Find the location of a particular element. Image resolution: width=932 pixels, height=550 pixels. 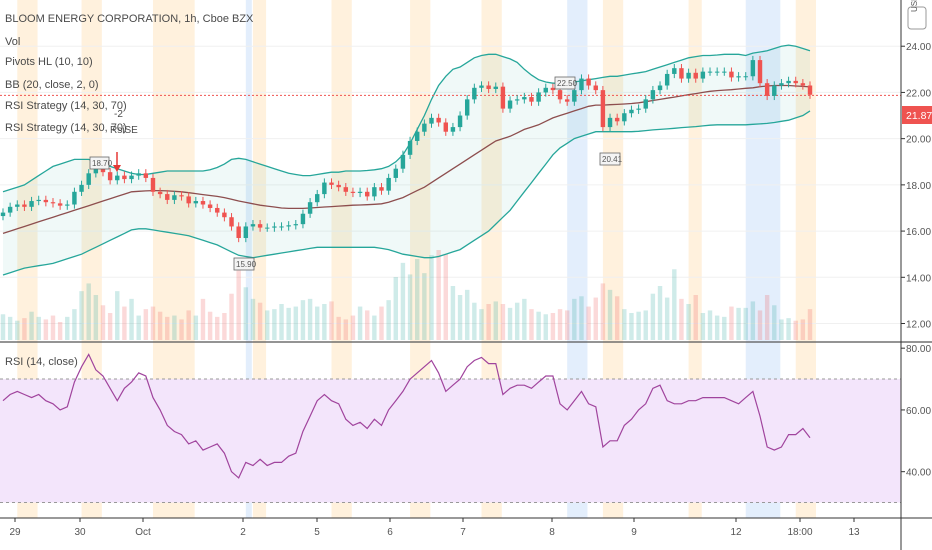

price-tick-label: 24.00 is located at coordinates (918, 47).